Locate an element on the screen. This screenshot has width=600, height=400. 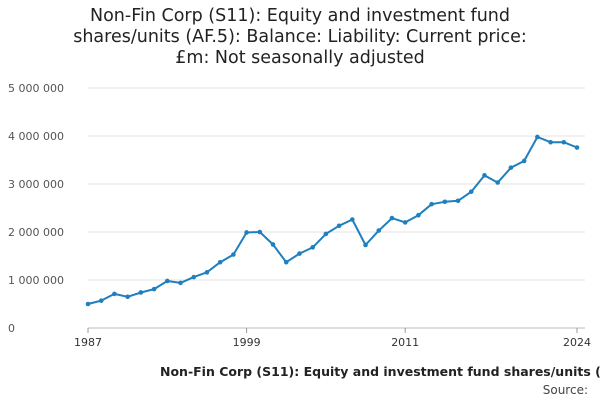
y-tick-label: 5 000 000 is located at coordinates (36, 88).